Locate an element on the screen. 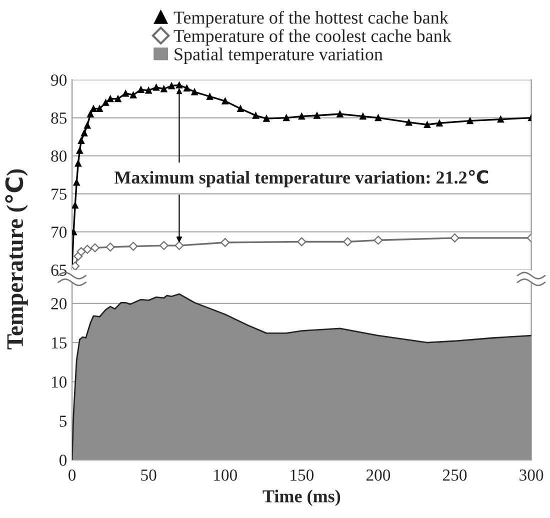  legend-label: Temperature of the hottest cache bank is located at coordinates (311, 19).